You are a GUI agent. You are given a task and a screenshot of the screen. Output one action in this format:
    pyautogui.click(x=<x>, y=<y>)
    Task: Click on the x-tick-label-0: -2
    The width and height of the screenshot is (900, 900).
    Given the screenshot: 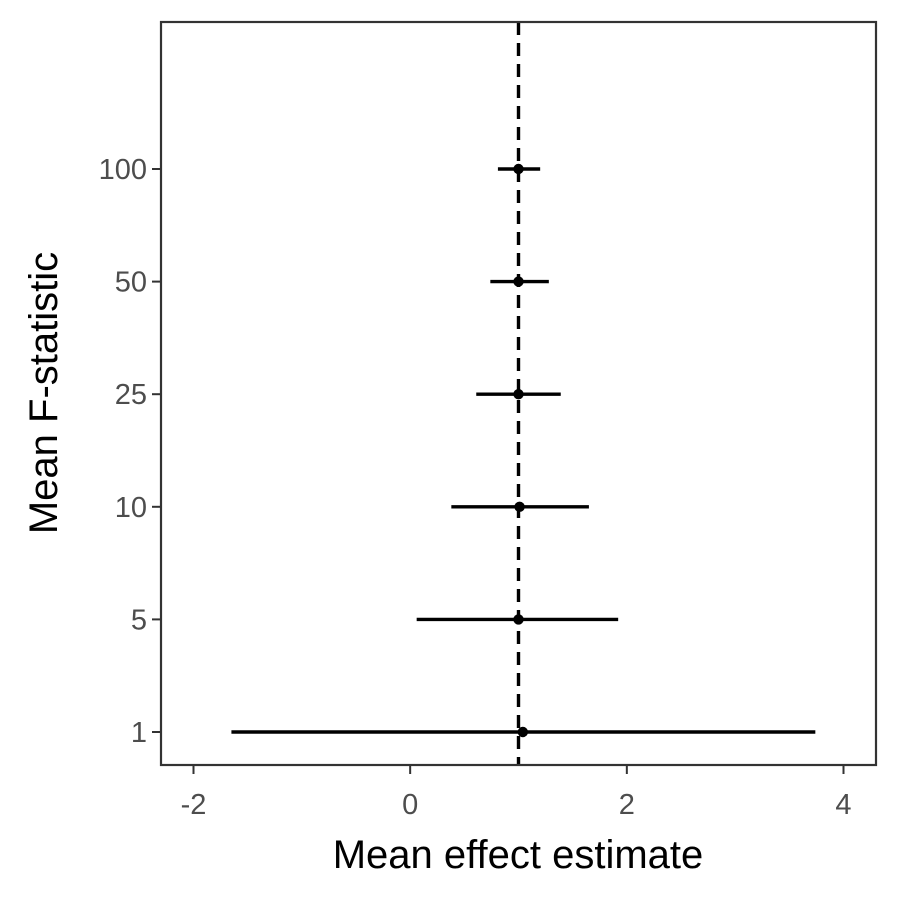 What is the action you would take?
    pyautogui.click(x=194, y=805)
    